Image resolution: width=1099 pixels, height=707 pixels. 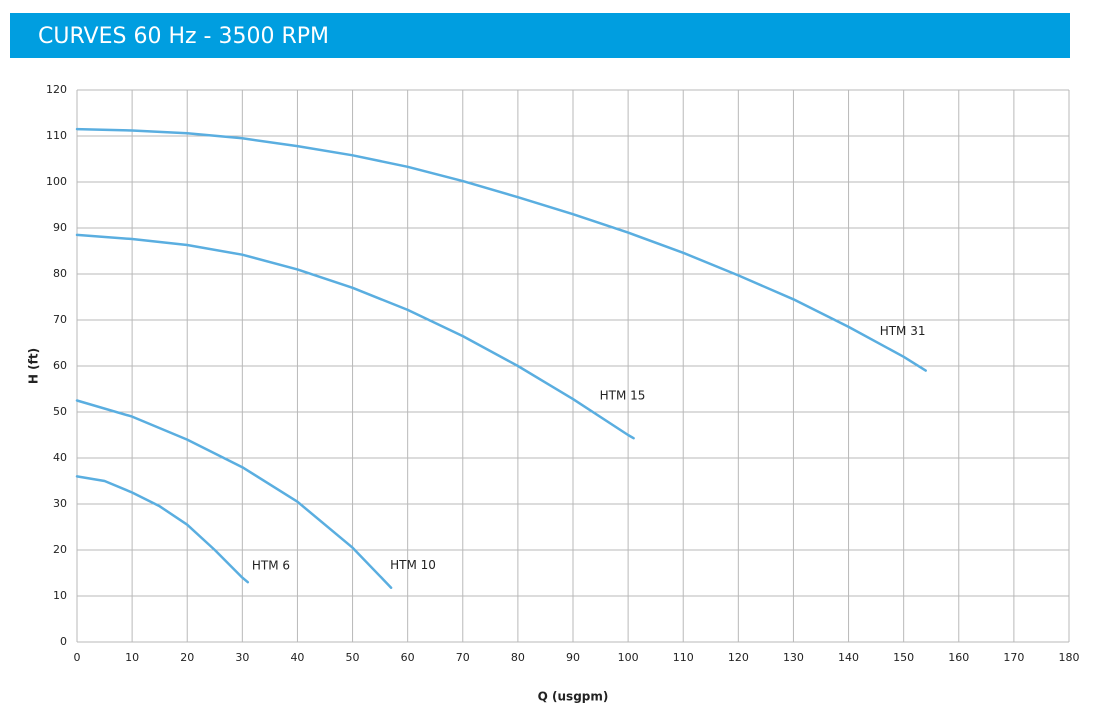 I want to click on x-tick-label: 130, so click(x=793, y=657).